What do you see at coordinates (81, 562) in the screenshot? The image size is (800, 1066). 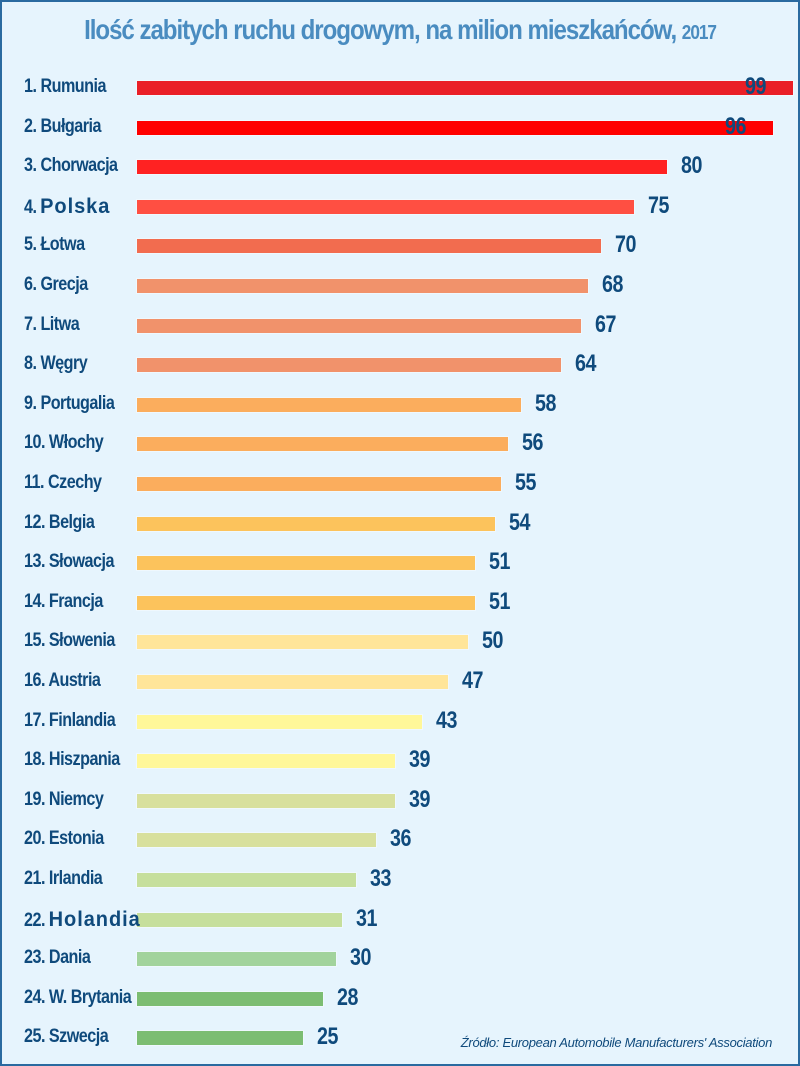 I see `row-country: Słowacja` at bounding box center [81, 562].